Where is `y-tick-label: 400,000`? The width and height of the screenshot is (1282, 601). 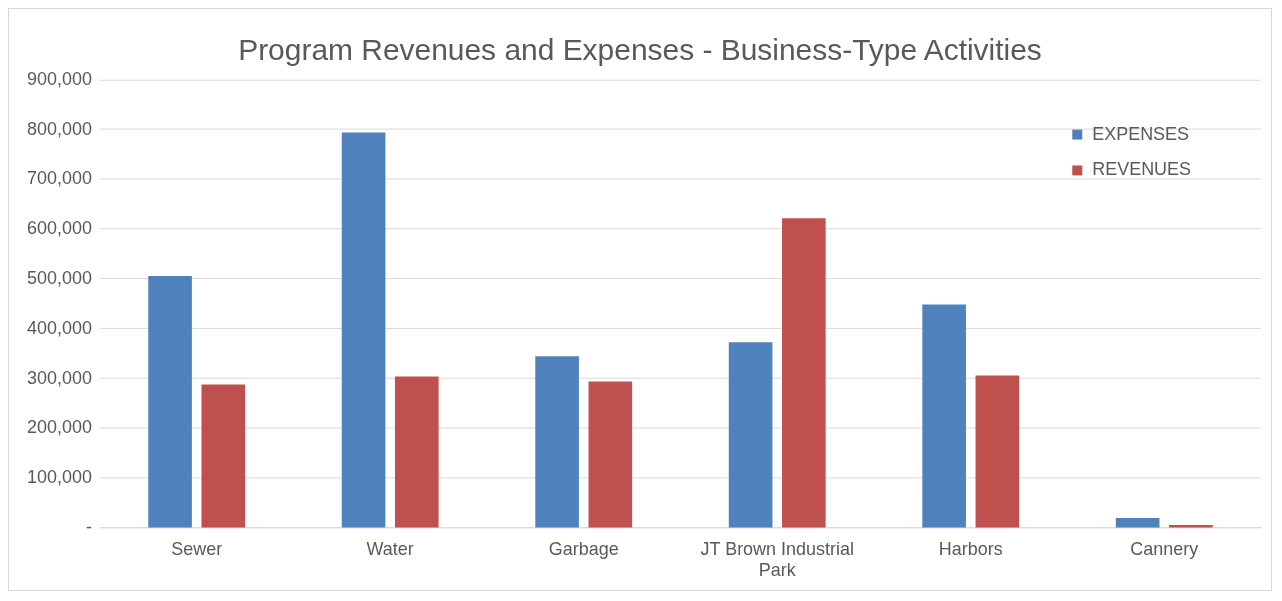 y-tick-label: 400,000 is located at coordinates (59, 327).